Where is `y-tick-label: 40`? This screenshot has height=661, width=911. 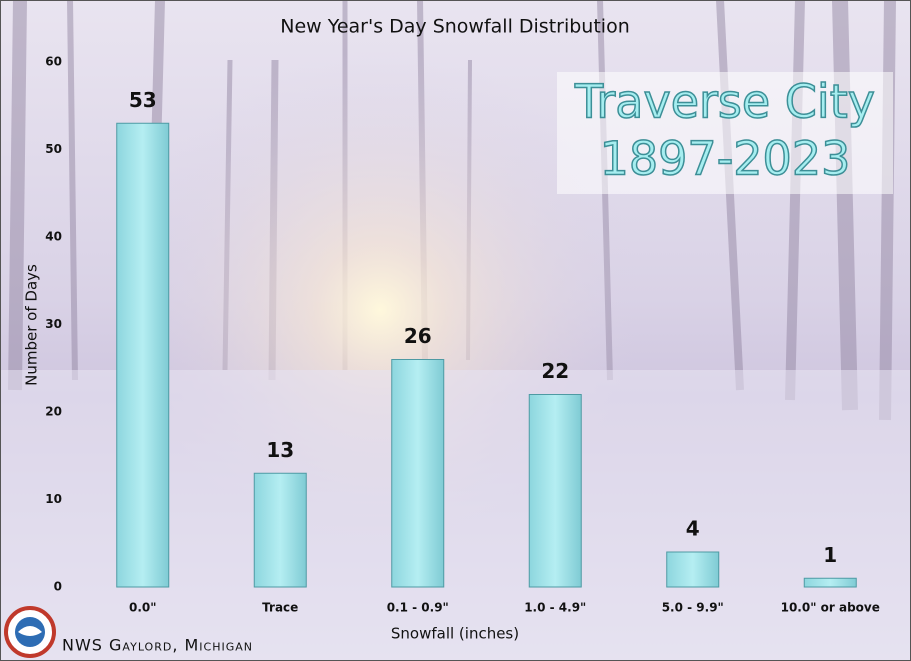 y-tick-label: 40 is located at coordinates (53, 237).